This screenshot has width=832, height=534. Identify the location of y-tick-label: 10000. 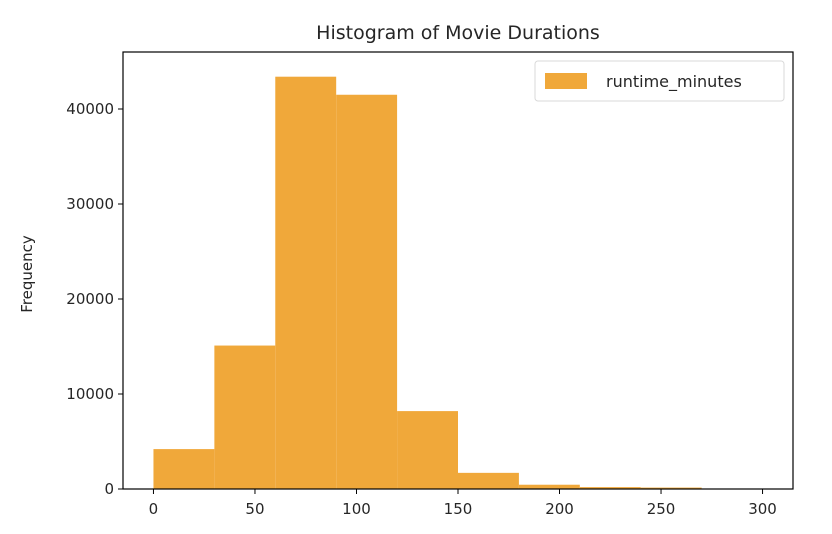
(90, 394).